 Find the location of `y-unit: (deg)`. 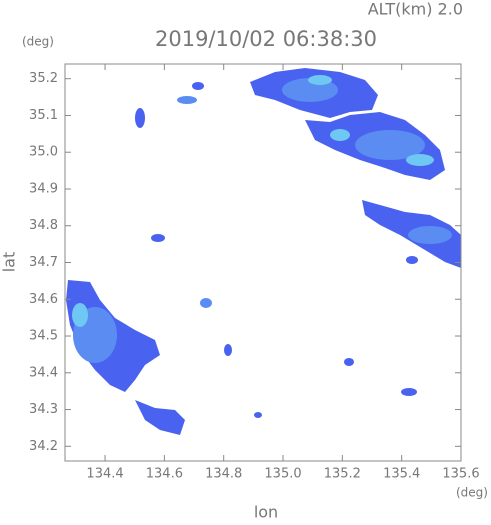

y-unit: (deg) is located at coordinates (38, 42).